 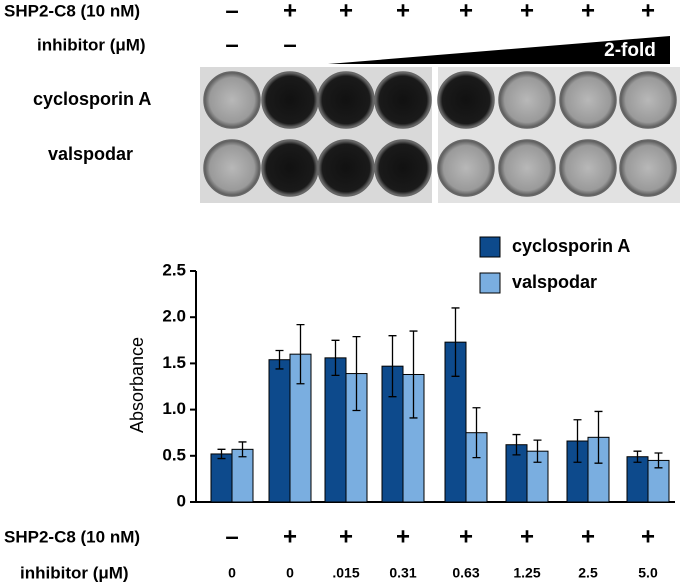 I want to click on x-tick-label: 0.63, so click(x=465, y=573).